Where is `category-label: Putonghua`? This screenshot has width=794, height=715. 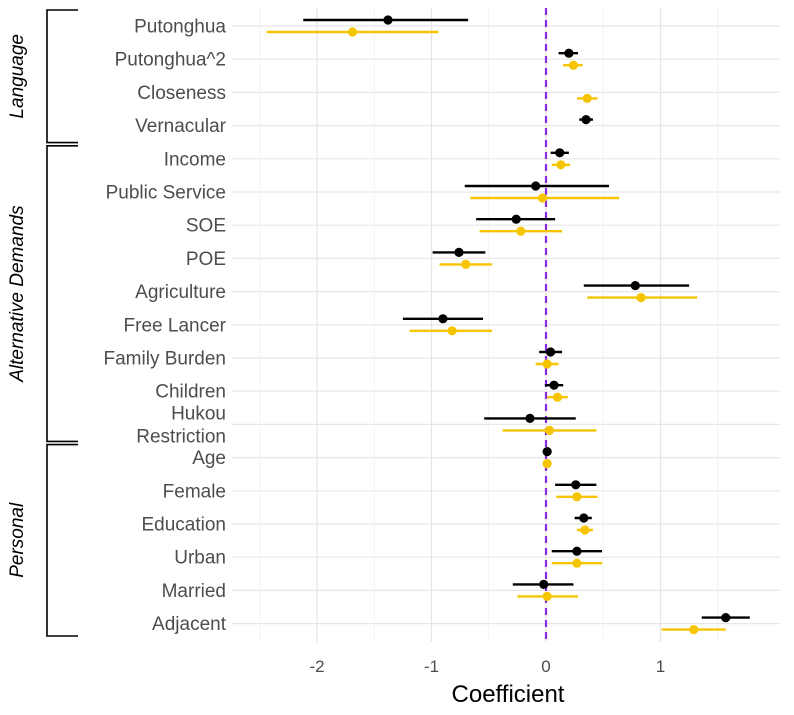 category-label: Putonghua is located at coordinates (180, 27).